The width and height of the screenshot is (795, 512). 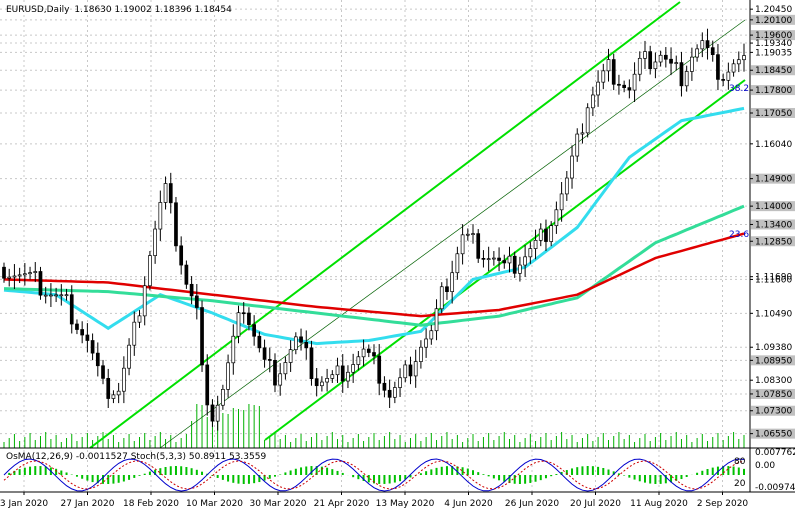 I want to click on price-tick-label: 1.19340, so click(x=773, y=44).